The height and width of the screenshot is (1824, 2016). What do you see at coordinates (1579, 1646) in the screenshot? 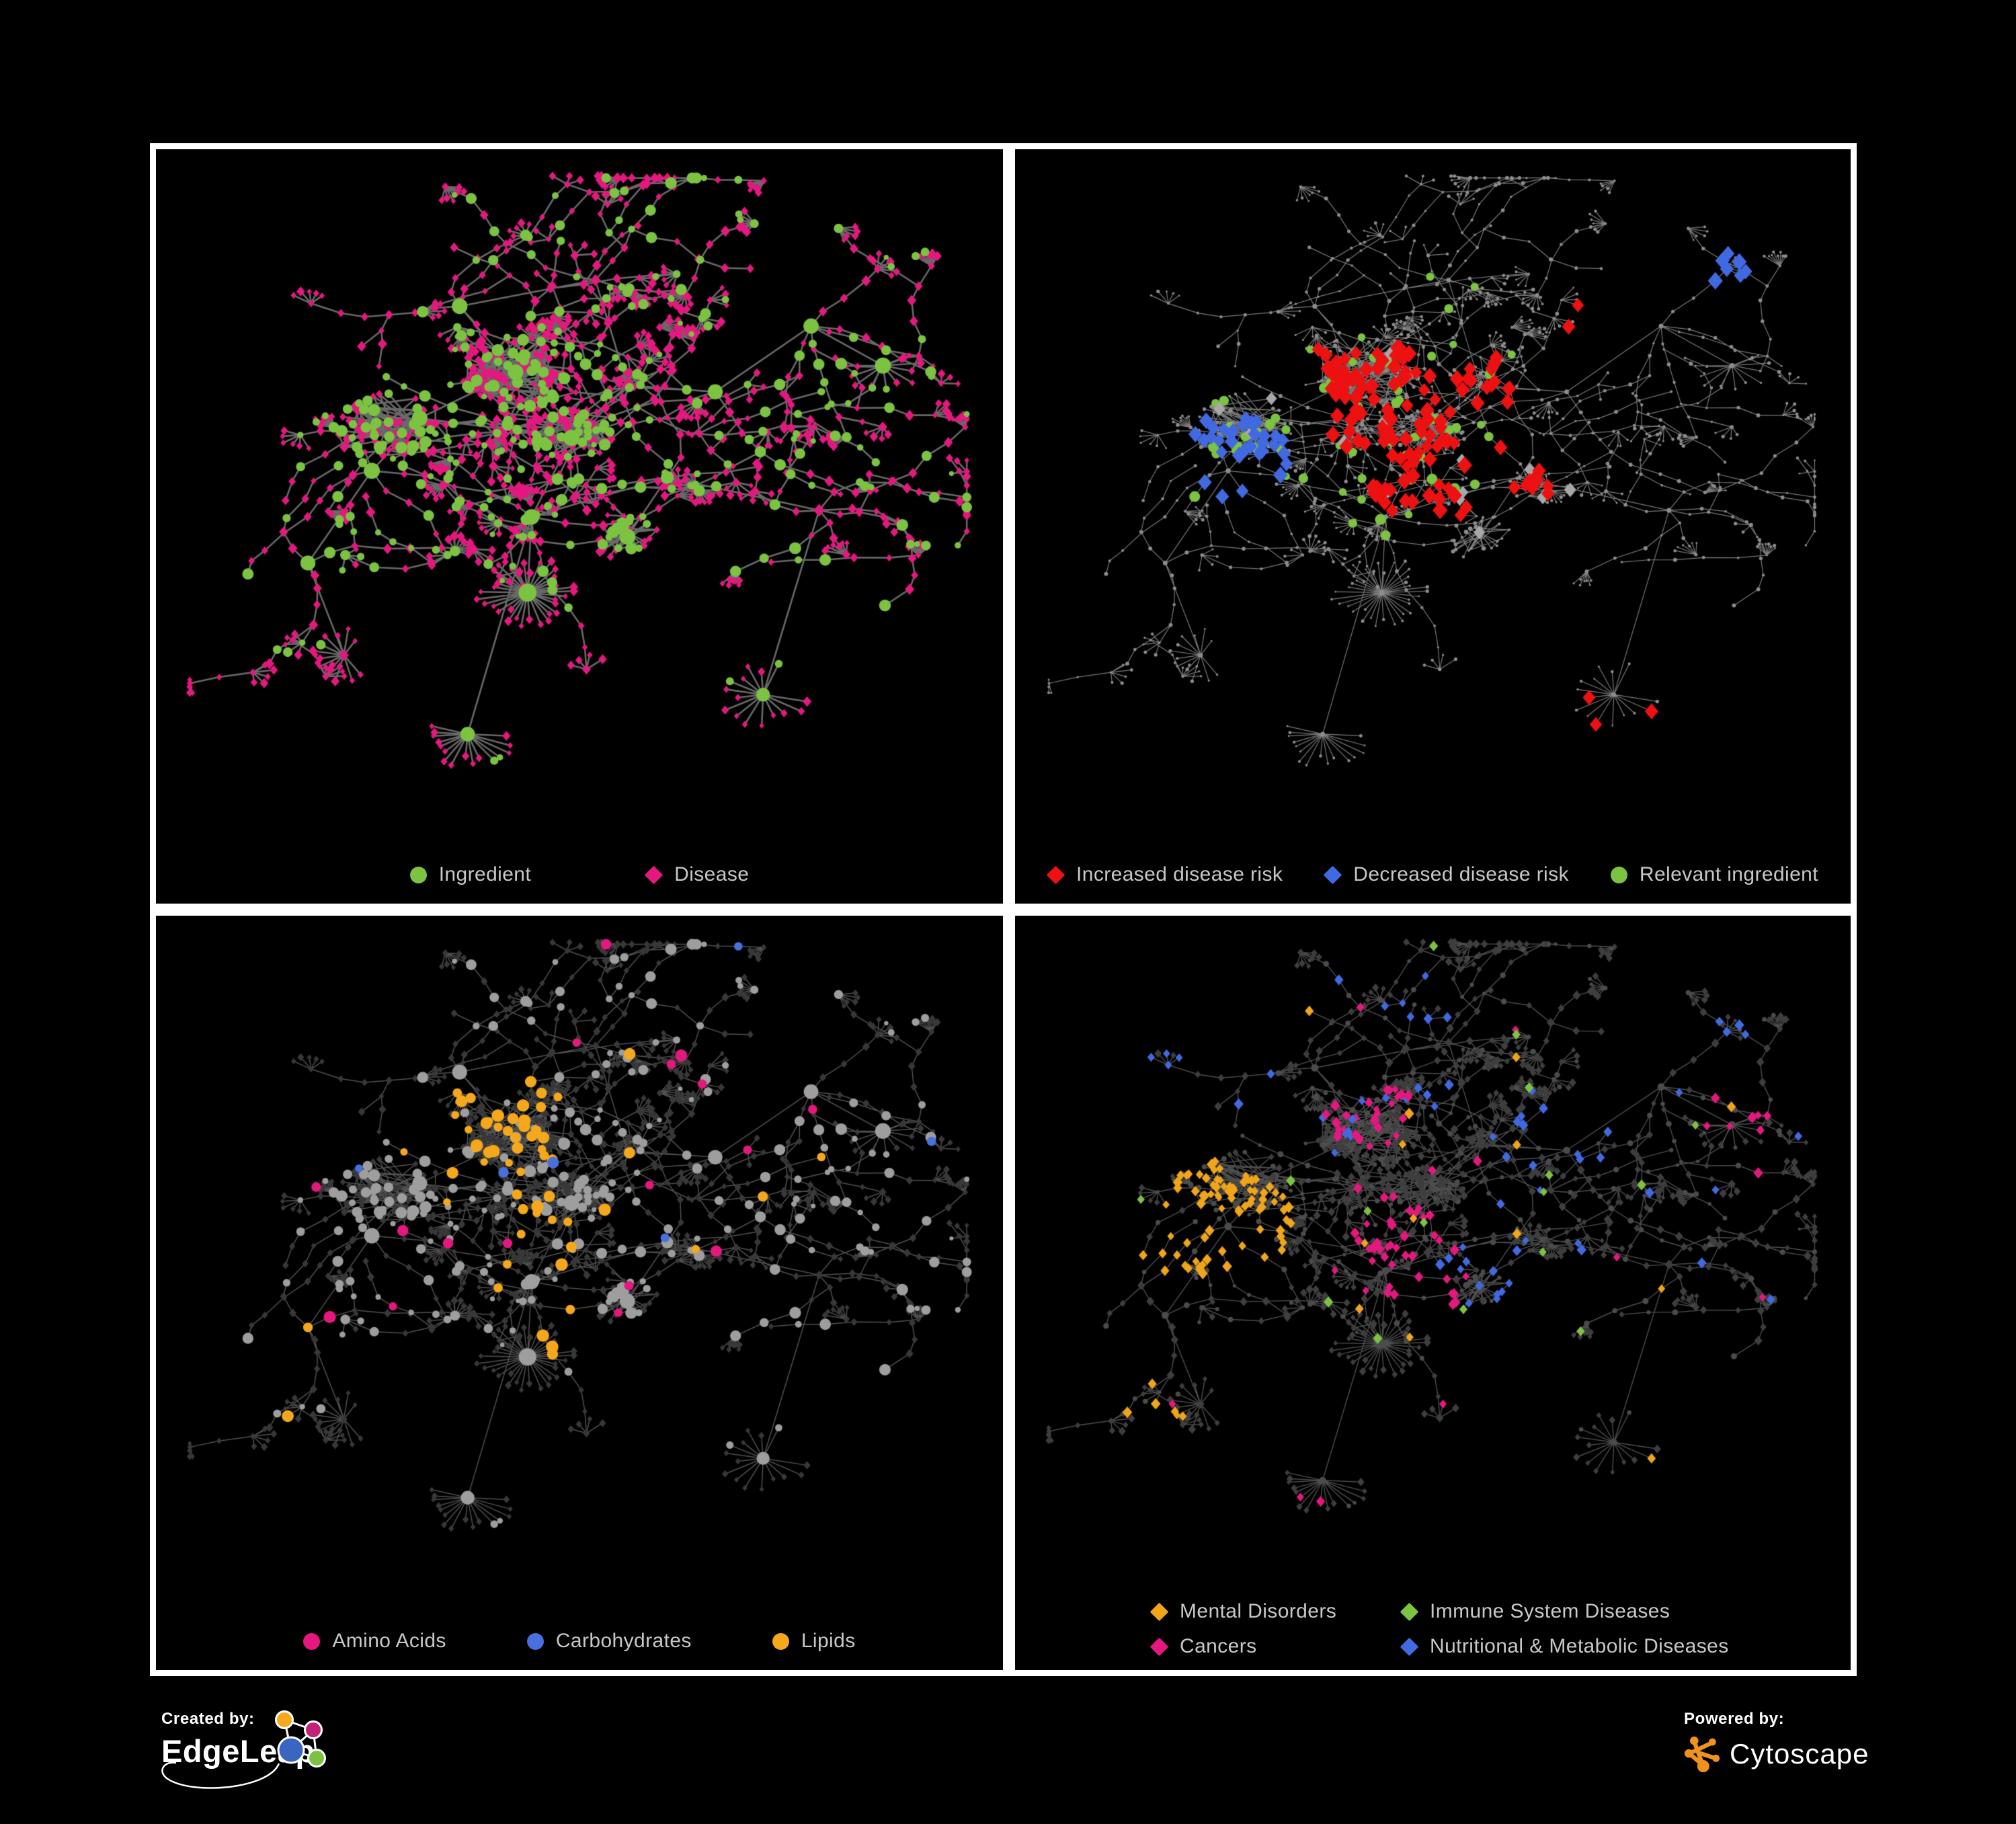
I see `legend-label: Nutritional & Metabolic Diseases` at bounding box center [1579, 1646].